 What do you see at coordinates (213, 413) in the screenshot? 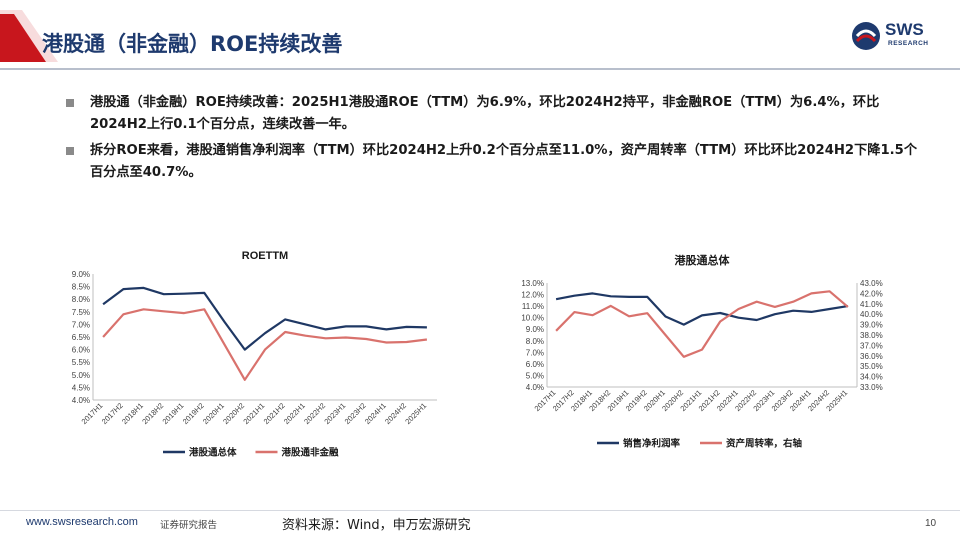
I see `x-tick-label: 2020H1` at bounding box center [213, 413].